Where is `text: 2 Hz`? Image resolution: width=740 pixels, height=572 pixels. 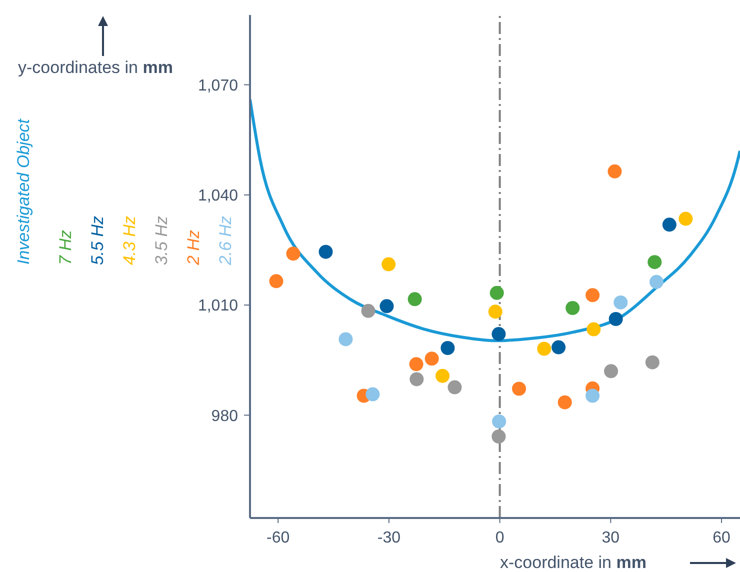
text: 2 Hz is located at coordinates (194, 247).